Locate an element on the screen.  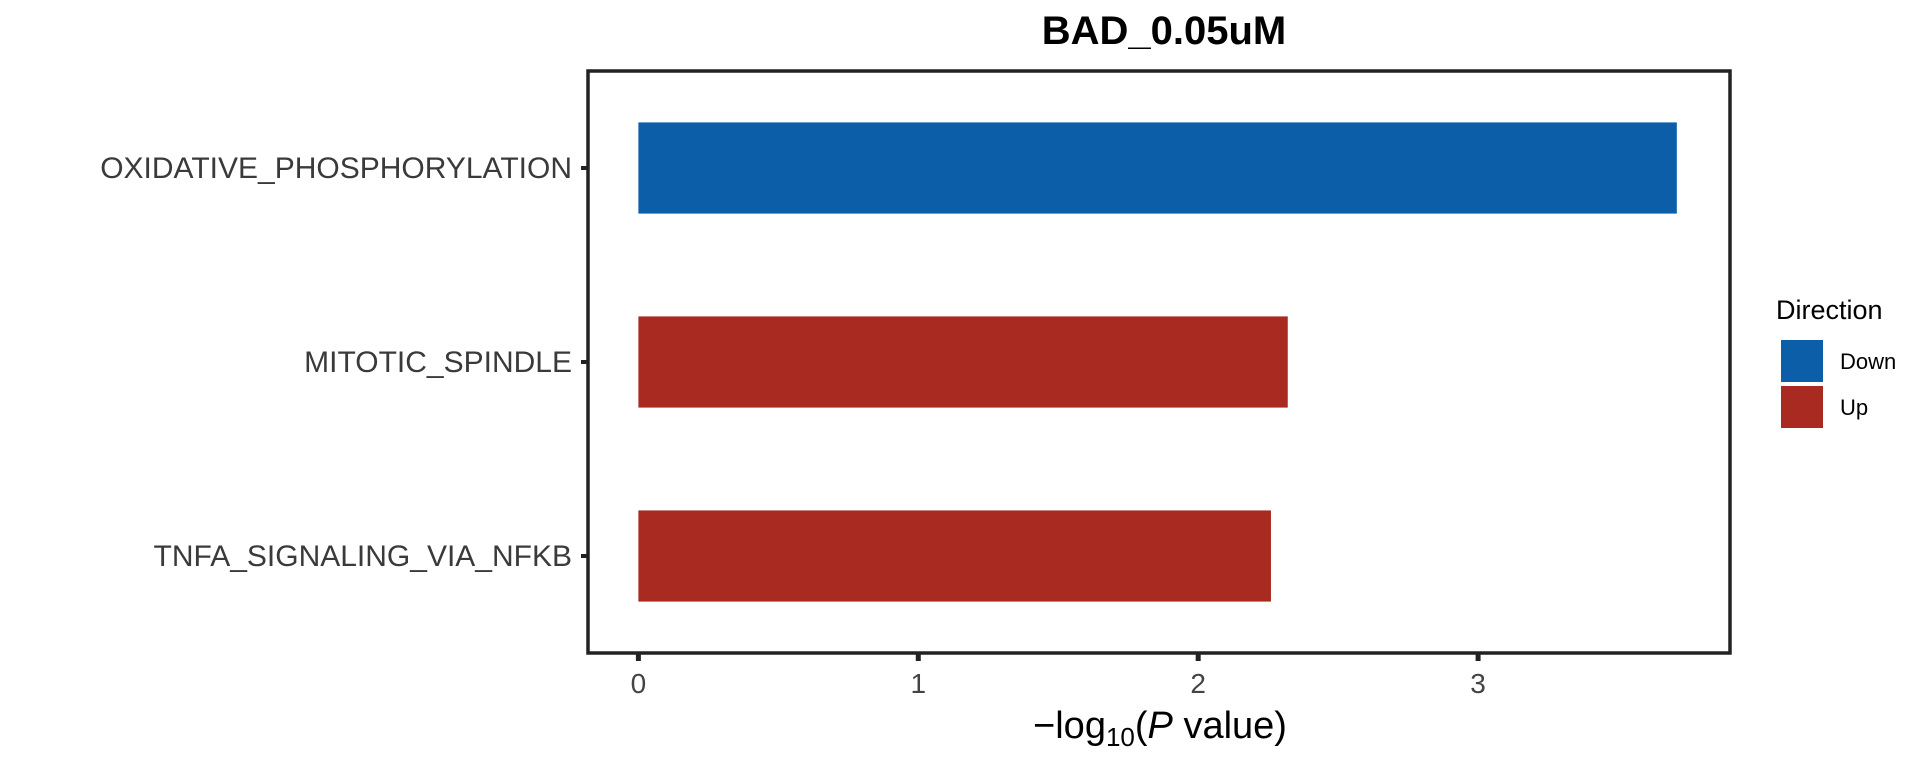
legend-entries: Down Up is located at coordinates (1838, 384).